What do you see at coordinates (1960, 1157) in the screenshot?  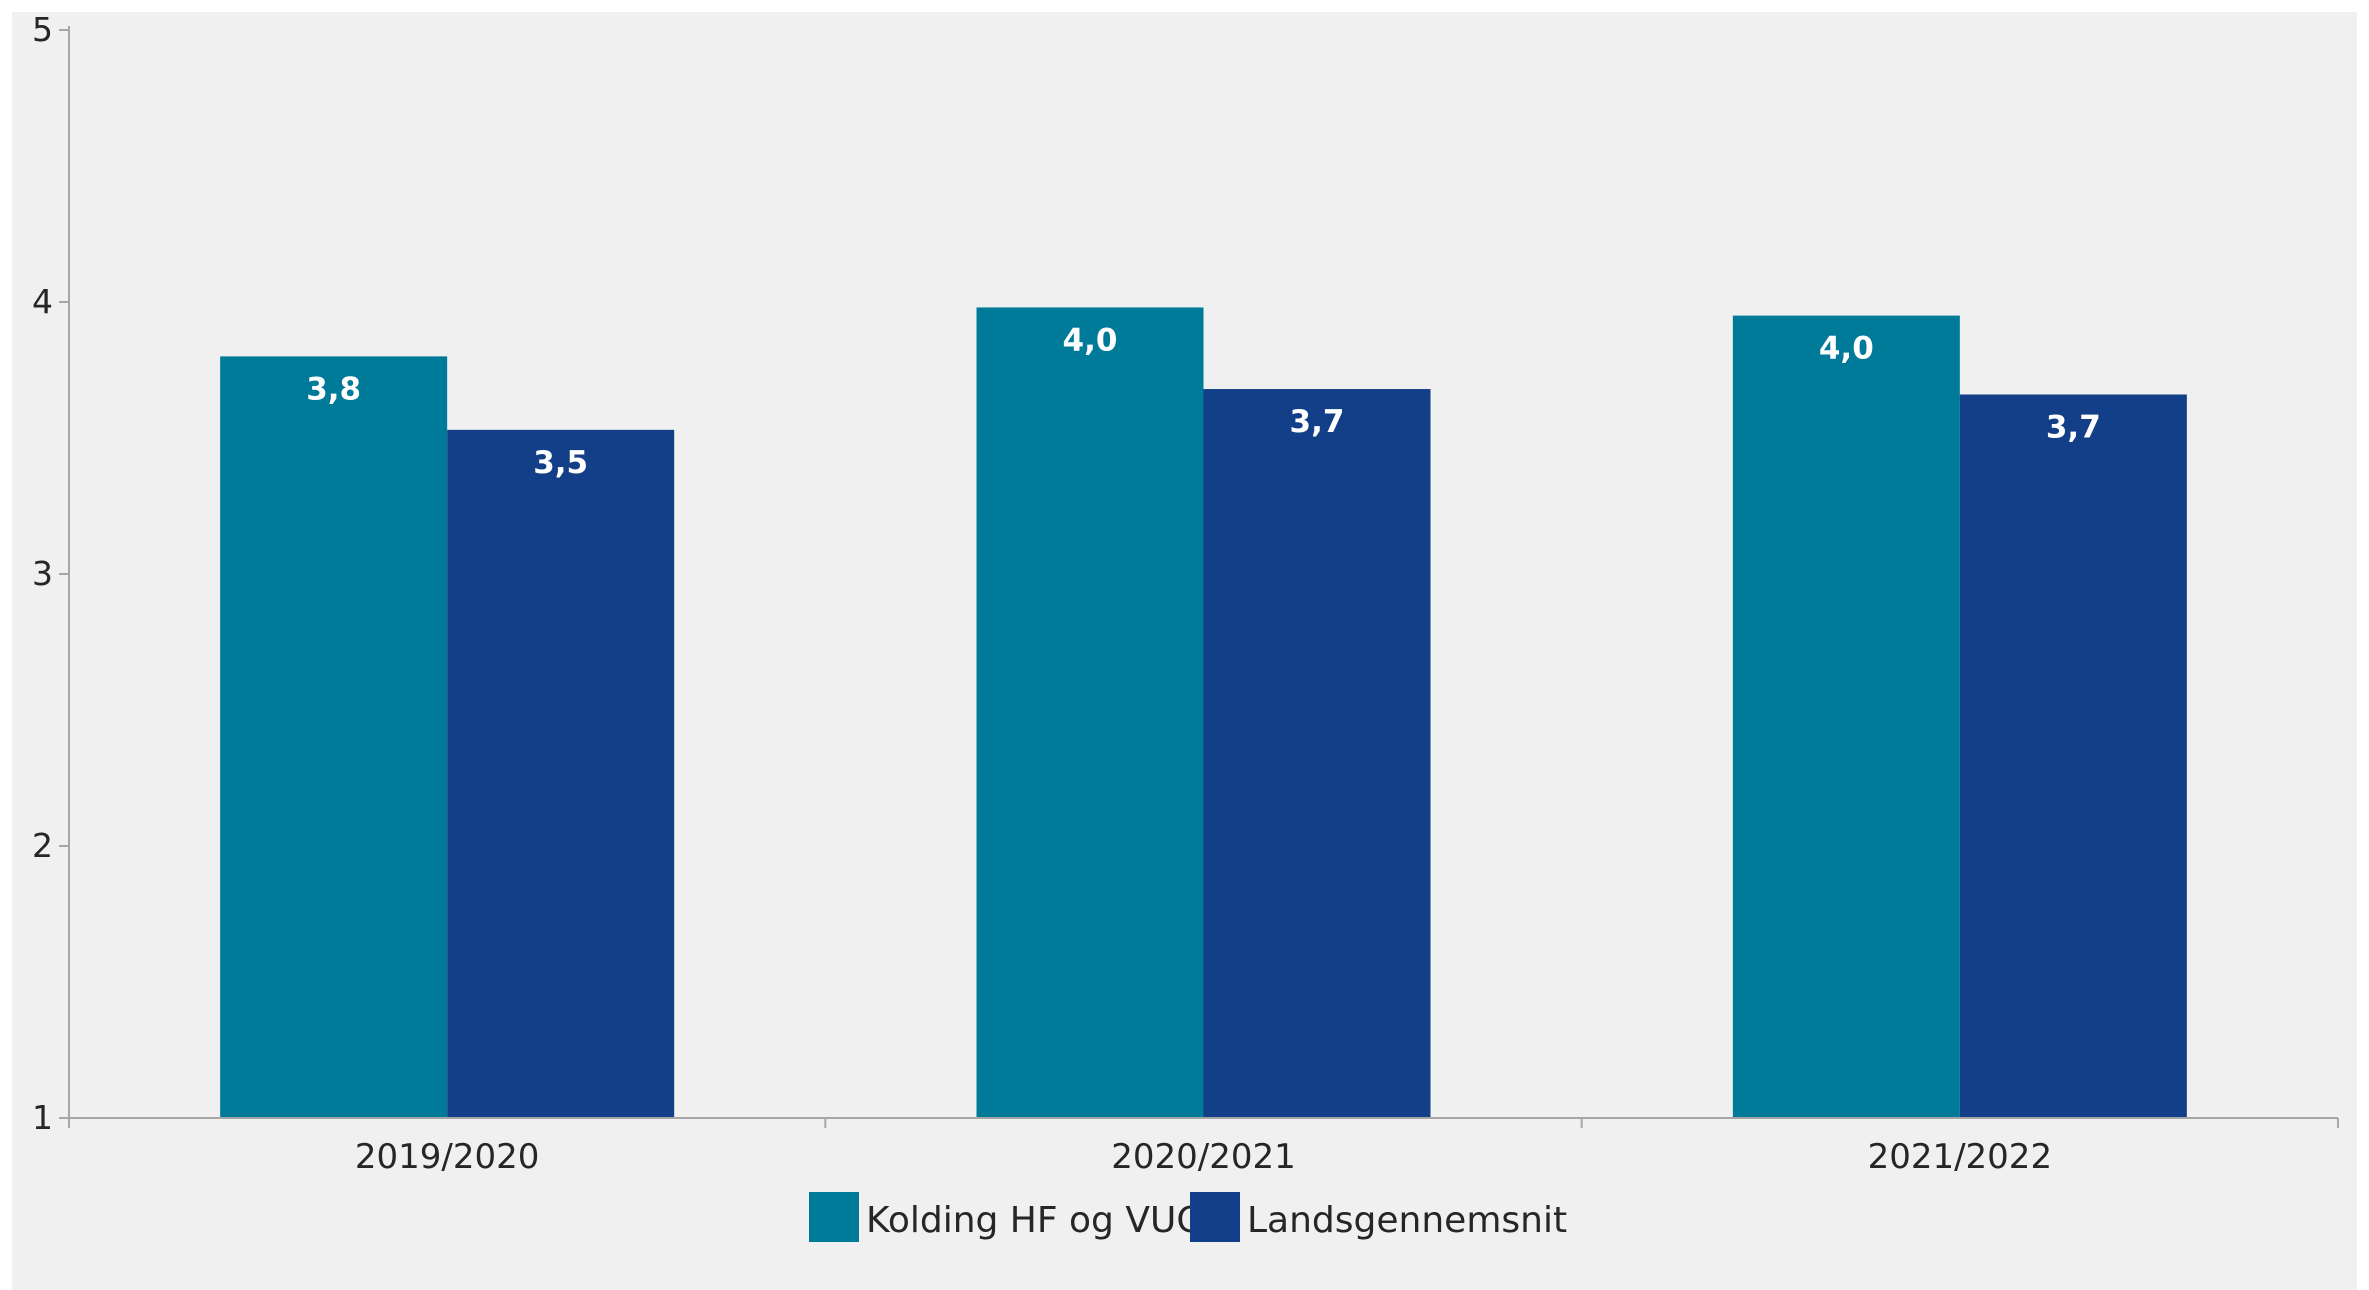 I see `x-category-label: 2021/2022` at bounding box center [1960, 1157].